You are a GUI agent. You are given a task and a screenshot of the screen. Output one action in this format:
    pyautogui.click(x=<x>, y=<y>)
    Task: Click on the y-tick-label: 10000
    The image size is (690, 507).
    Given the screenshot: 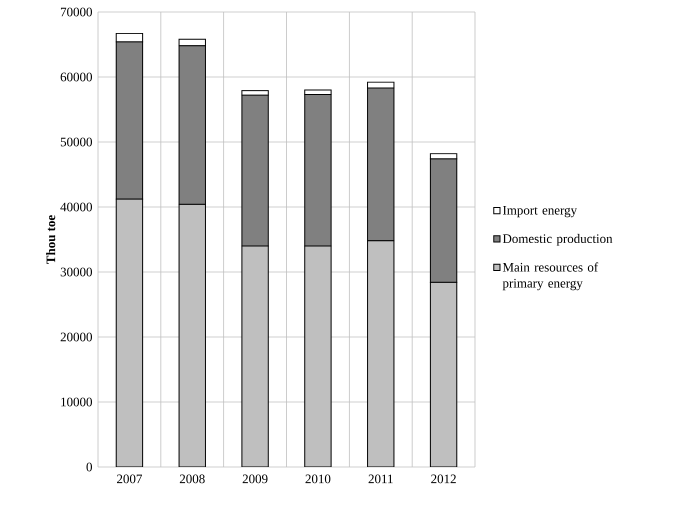 What is the action you would take?
    pyautogui.click(x=76, y=402)
    